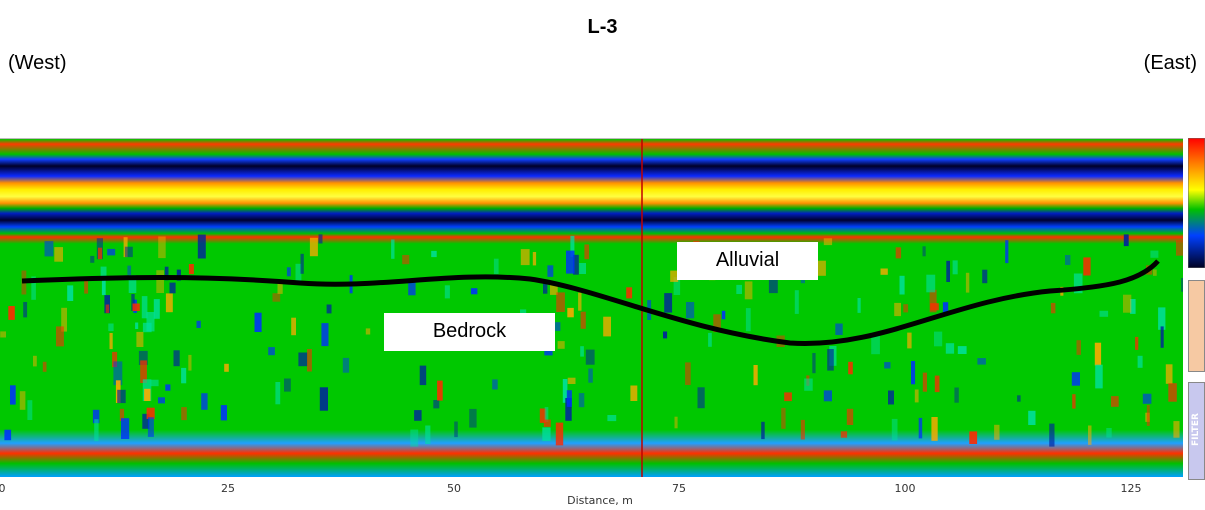  What do you see at coordinates (1196, 203) in the screenshot?
I see `color-scale-bar` at bounding box center [1196, 203].